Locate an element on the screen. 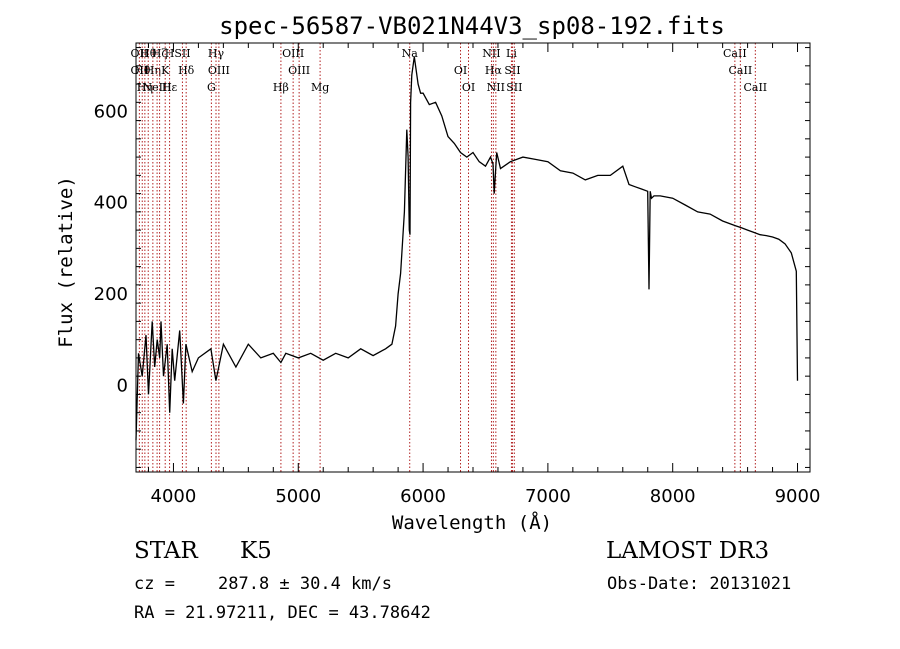 Image resolution: width=900 pixels, height=649 pixels. line-marker-label: Mg is located at coordinates (320, 87).